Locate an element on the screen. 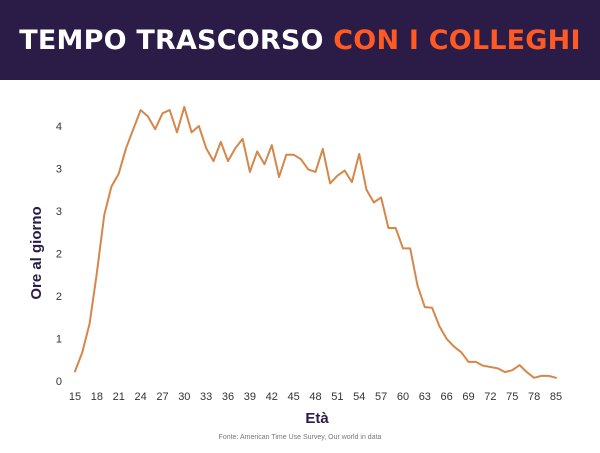 This screenshot has height=453, width=600. x-tick-label: 39 is located at coordinates (250, 397).